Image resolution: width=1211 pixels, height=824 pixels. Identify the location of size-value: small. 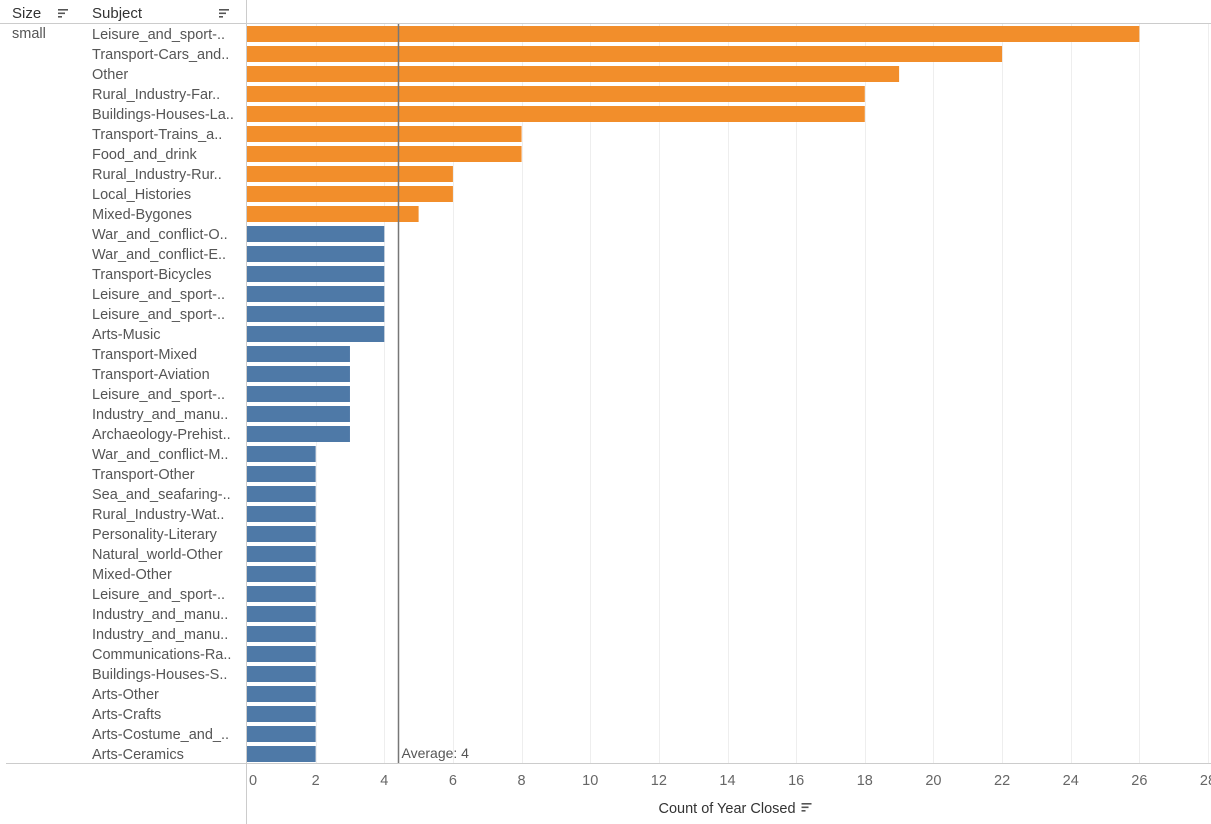
(29, 34).